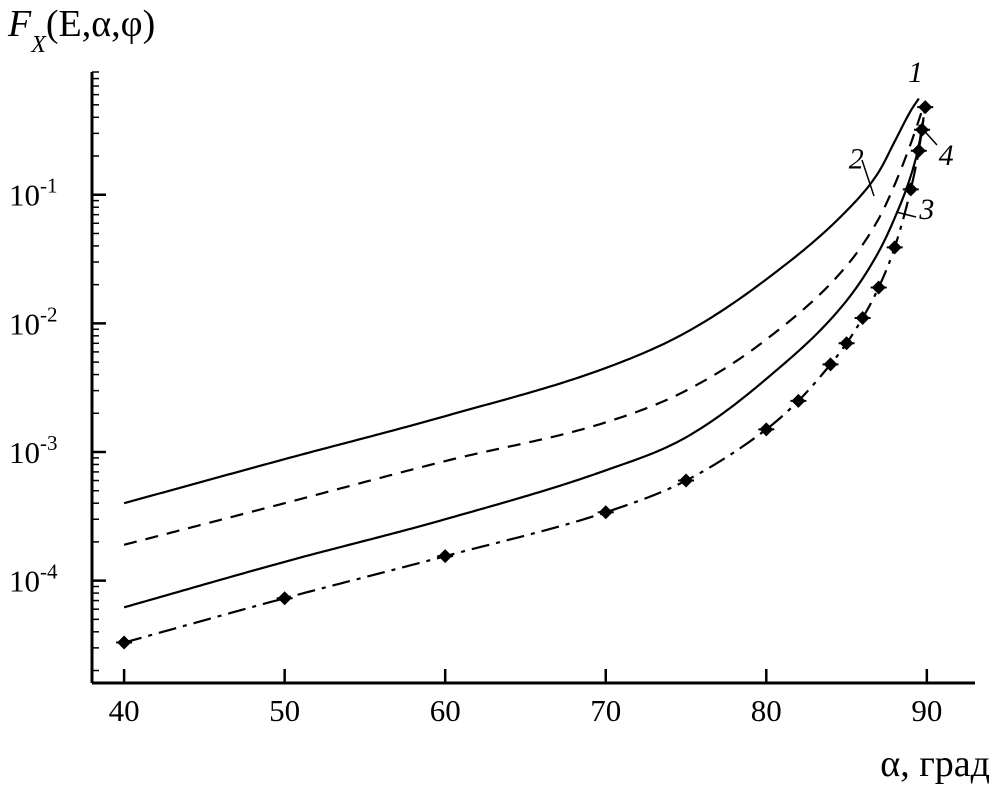 The height and width of the screenshot is (785, 1004). Describe the element at coordinates (49, 186) in the screenshot. I see `y-tick-label-exponent: -1` at that location.